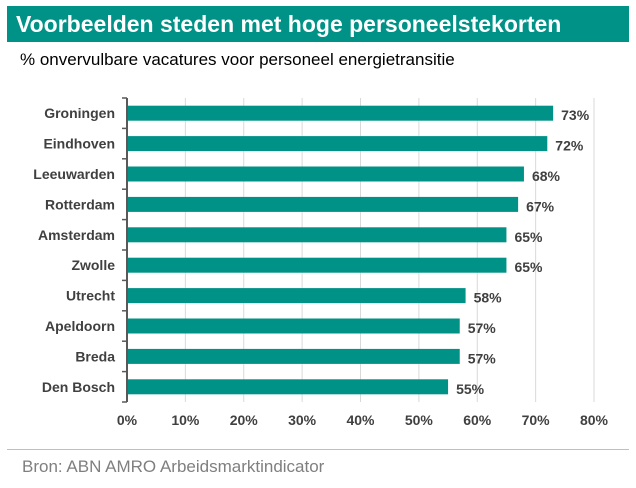 The image size is (636, 488). What do you see at coordinates (95, 356) in the screenshot?
I see `category-label: Breda` at bounding box center [95, 356].